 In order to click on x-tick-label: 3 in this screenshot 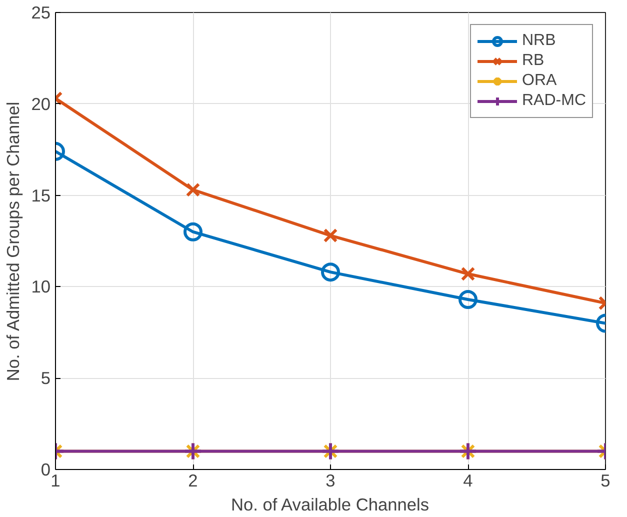, I will do `click(331, 480)`.